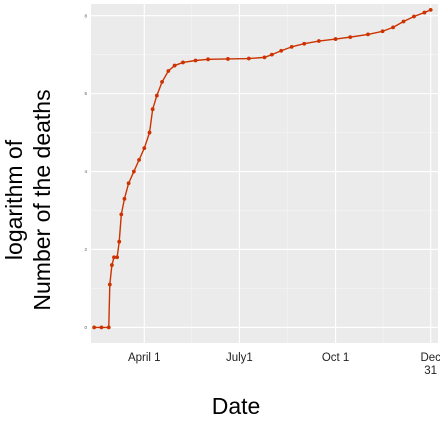 The image size is (440, 423). What do you see at coordinates (284, 364) in the screenshot?
I see `x-axis-ticks: April 1 July1 Oct 1 Dec 31` at bounding box center [284, 364].